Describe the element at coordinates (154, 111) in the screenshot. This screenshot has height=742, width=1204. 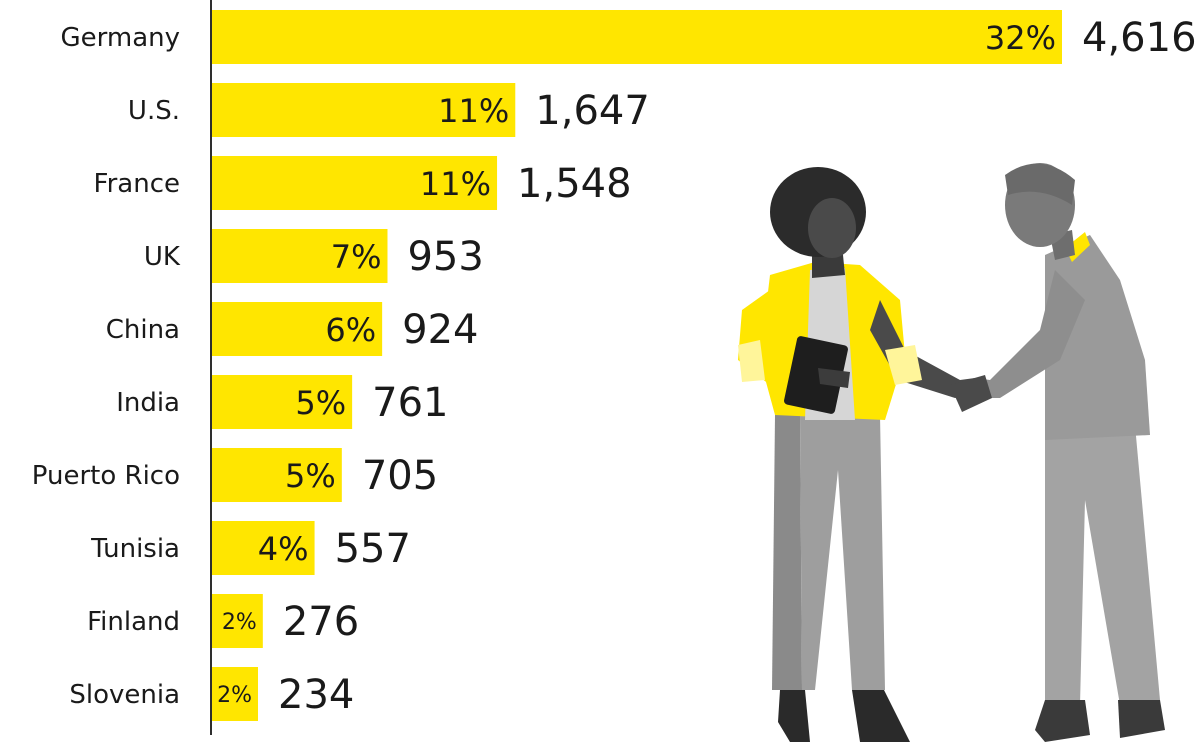
I see `category-label: U.S.` at that location.